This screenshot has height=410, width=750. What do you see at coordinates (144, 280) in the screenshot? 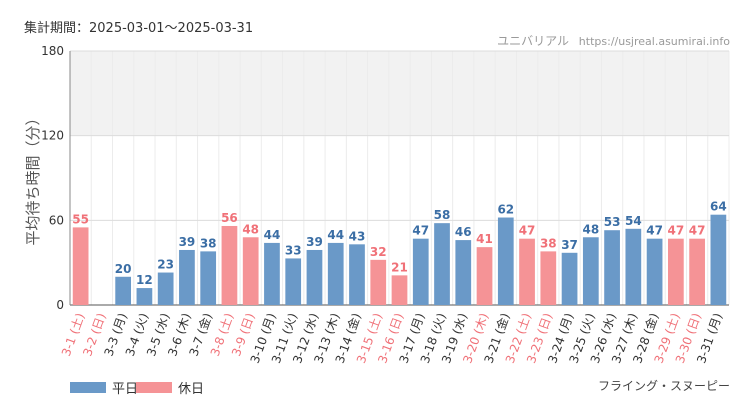
I see `data-label: 12` at bounding box center [144, 280].